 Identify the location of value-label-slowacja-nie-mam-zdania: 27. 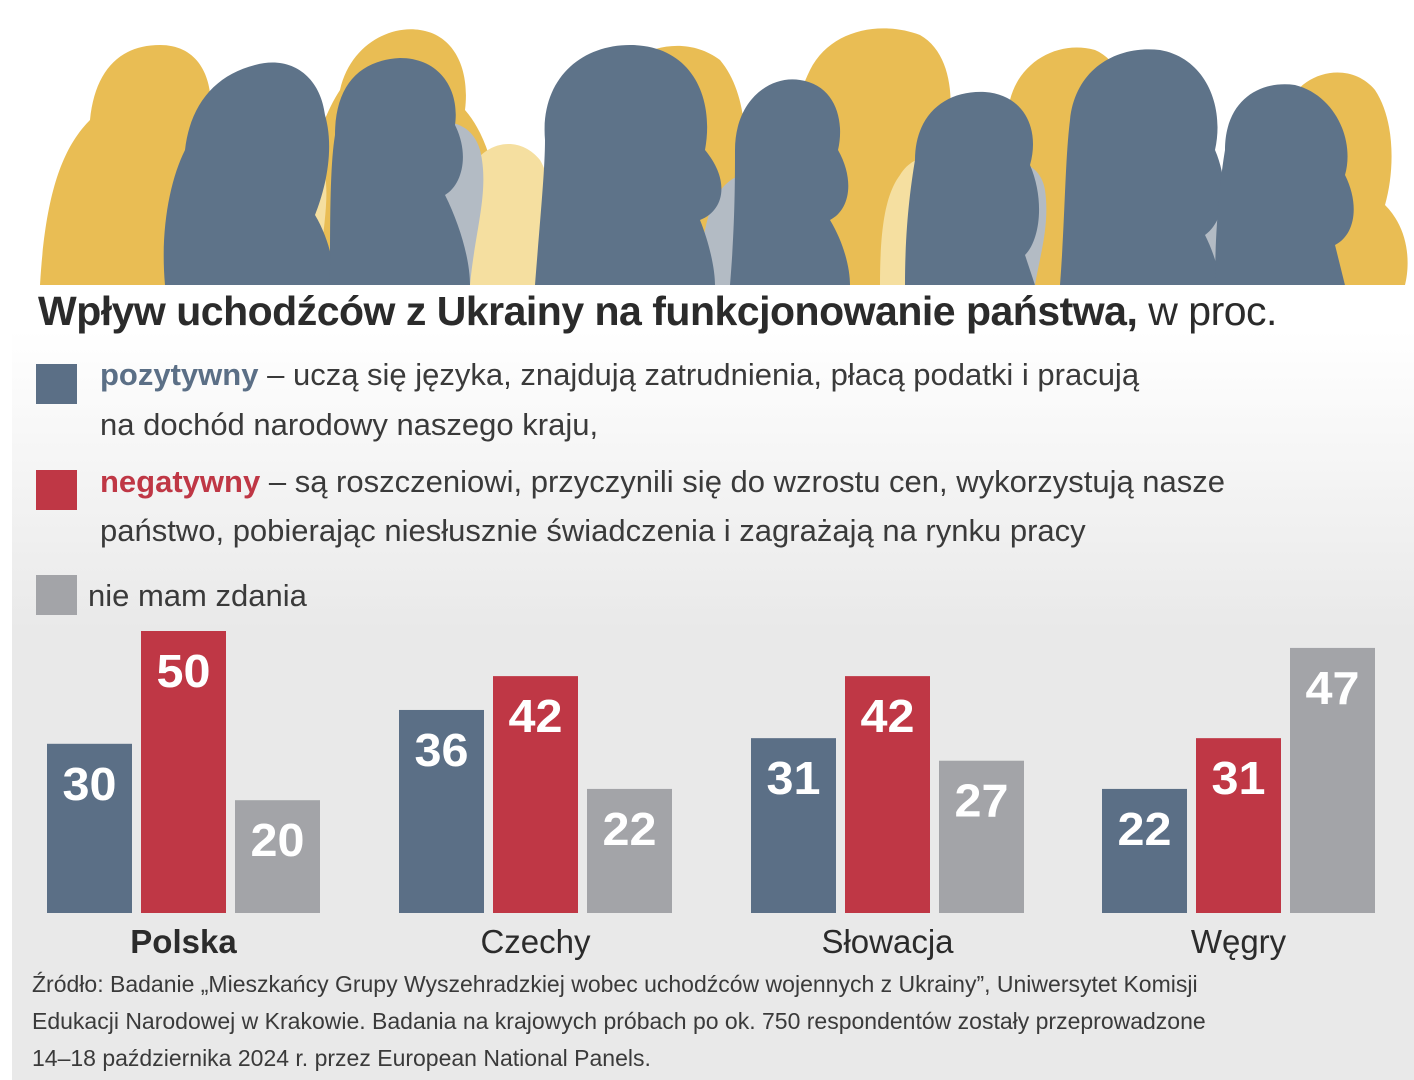
(982, 801).